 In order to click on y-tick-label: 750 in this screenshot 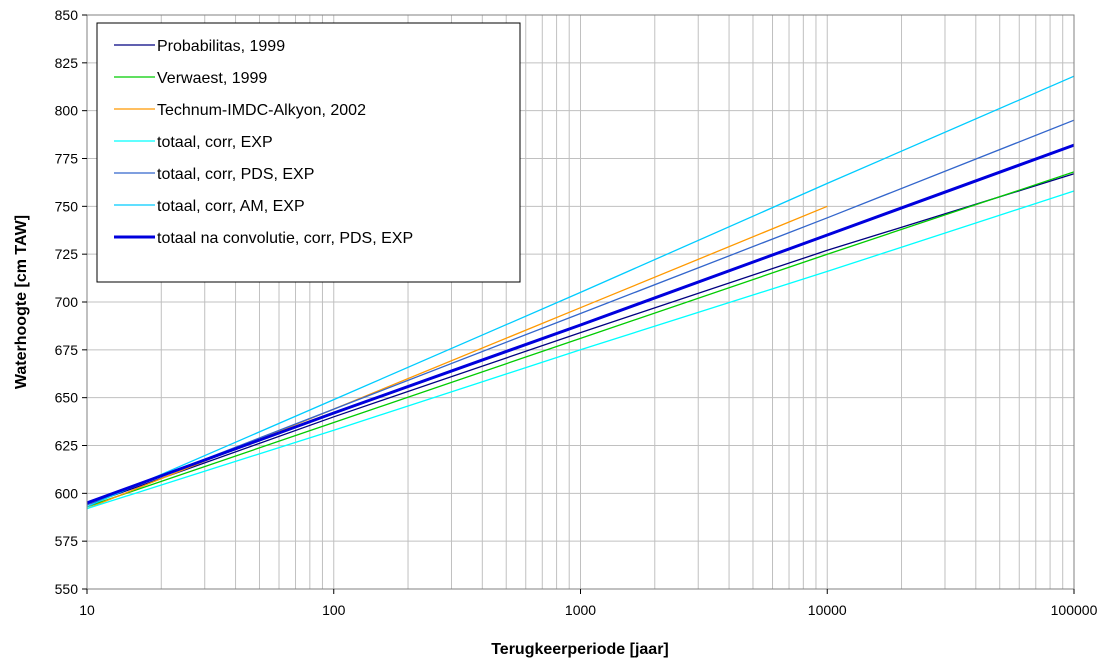, I will do `click(67, 206)`.